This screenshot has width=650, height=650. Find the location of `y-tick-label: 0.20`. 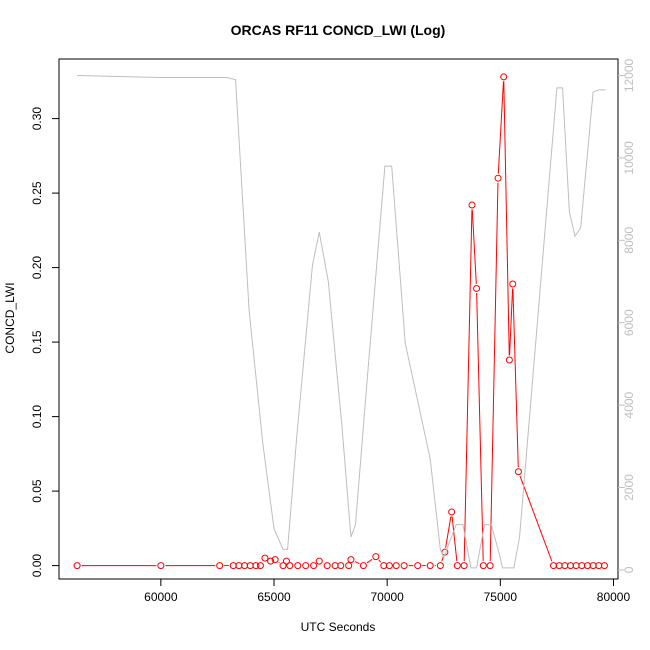

y-tick-label: 0.20 is located at coordinates (37, 268).